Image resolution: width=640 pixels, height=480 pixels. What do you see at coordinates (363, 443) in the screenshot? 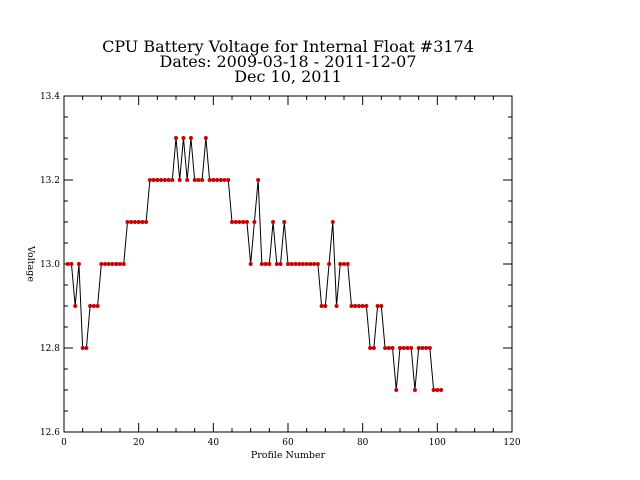
I see `x-tick-label: 80` at bounding box center [363, 443].